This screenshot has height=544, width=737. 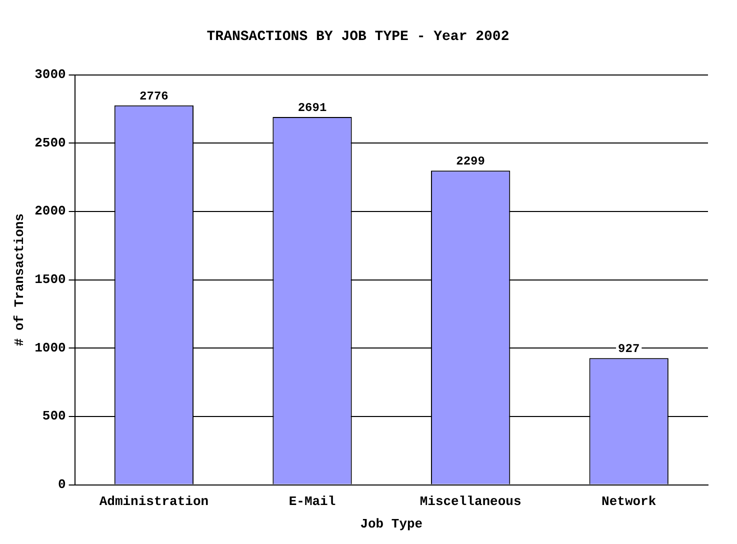 What do you see at coordinates (50, 211) in the screenshot?
I see `y-tick-label: 2000` at bounding box center [50, 211].